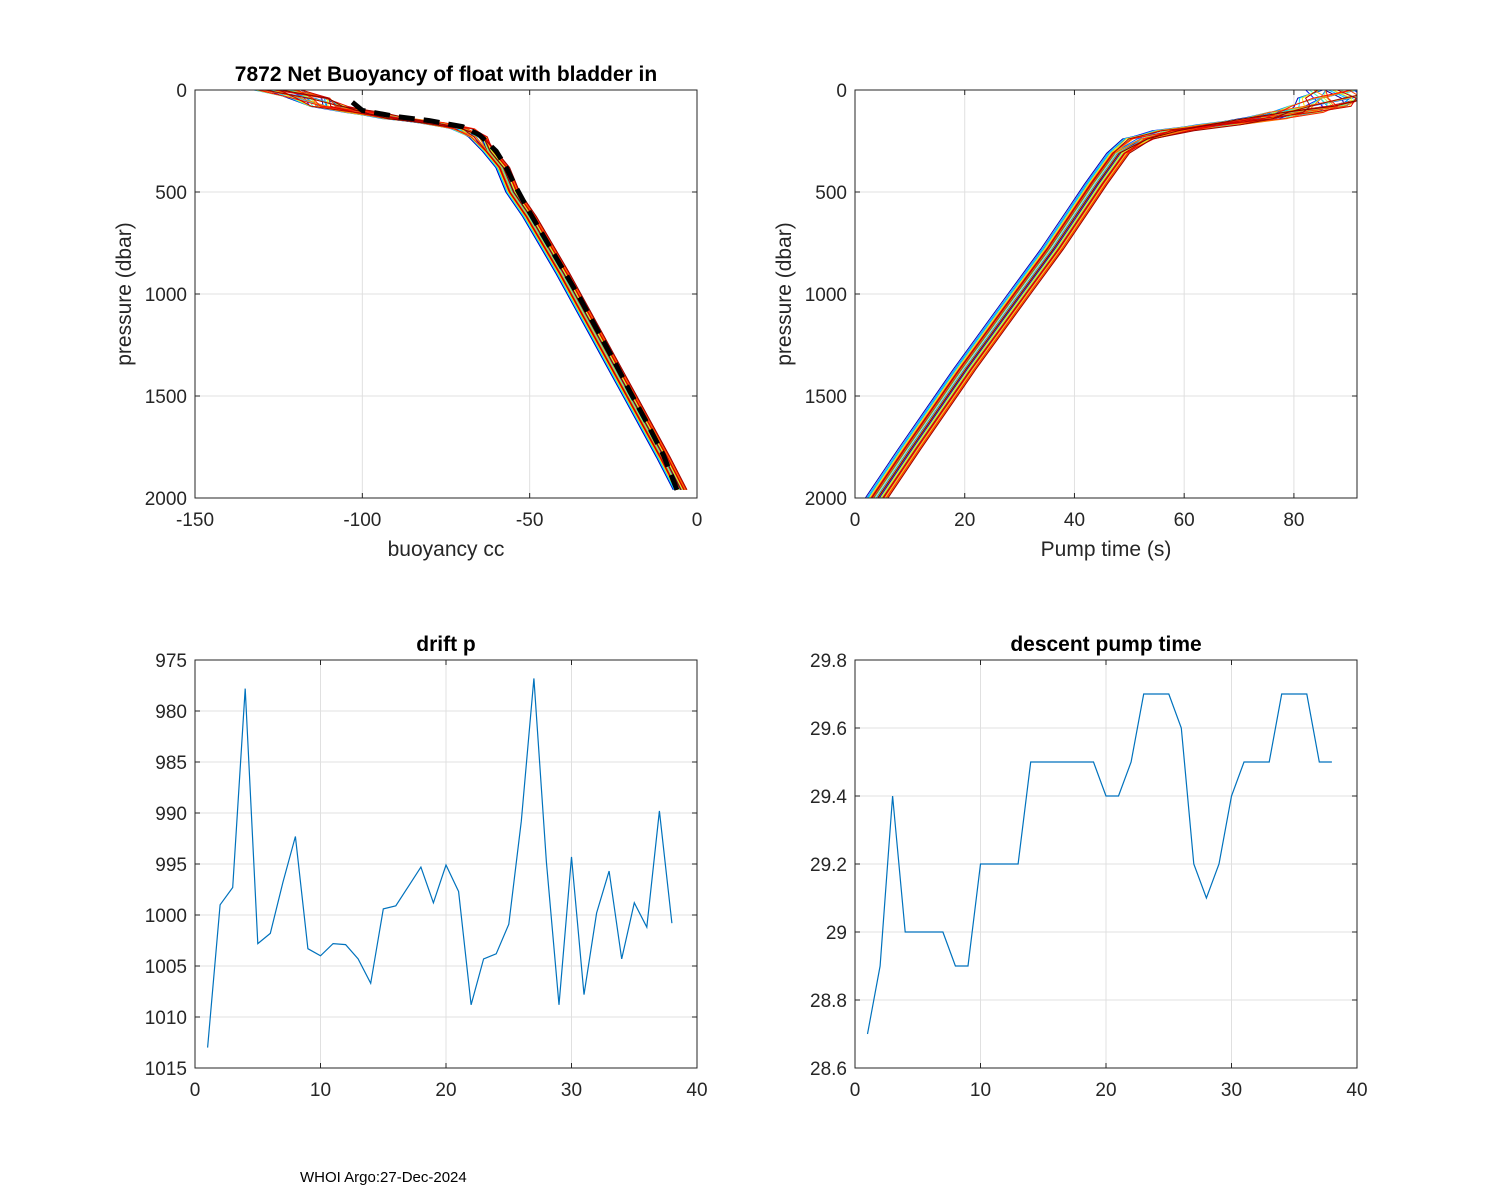 This screenshot has width=1500, height=1200. I want to click on x-axis-label: buoyancy cc, so click(446, 549).